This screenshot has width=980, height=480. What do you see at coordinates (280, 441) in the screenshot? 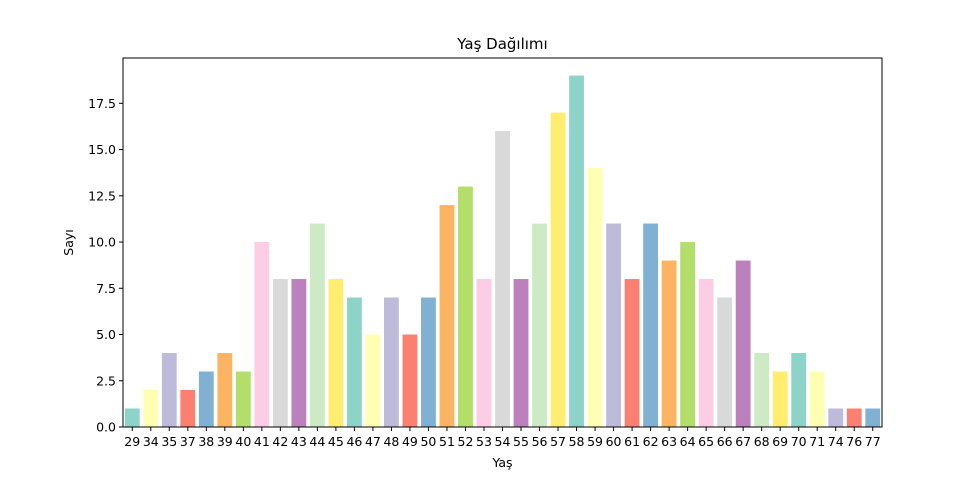
I see `x-tick-label: 42` at bounding box center [280, 441].